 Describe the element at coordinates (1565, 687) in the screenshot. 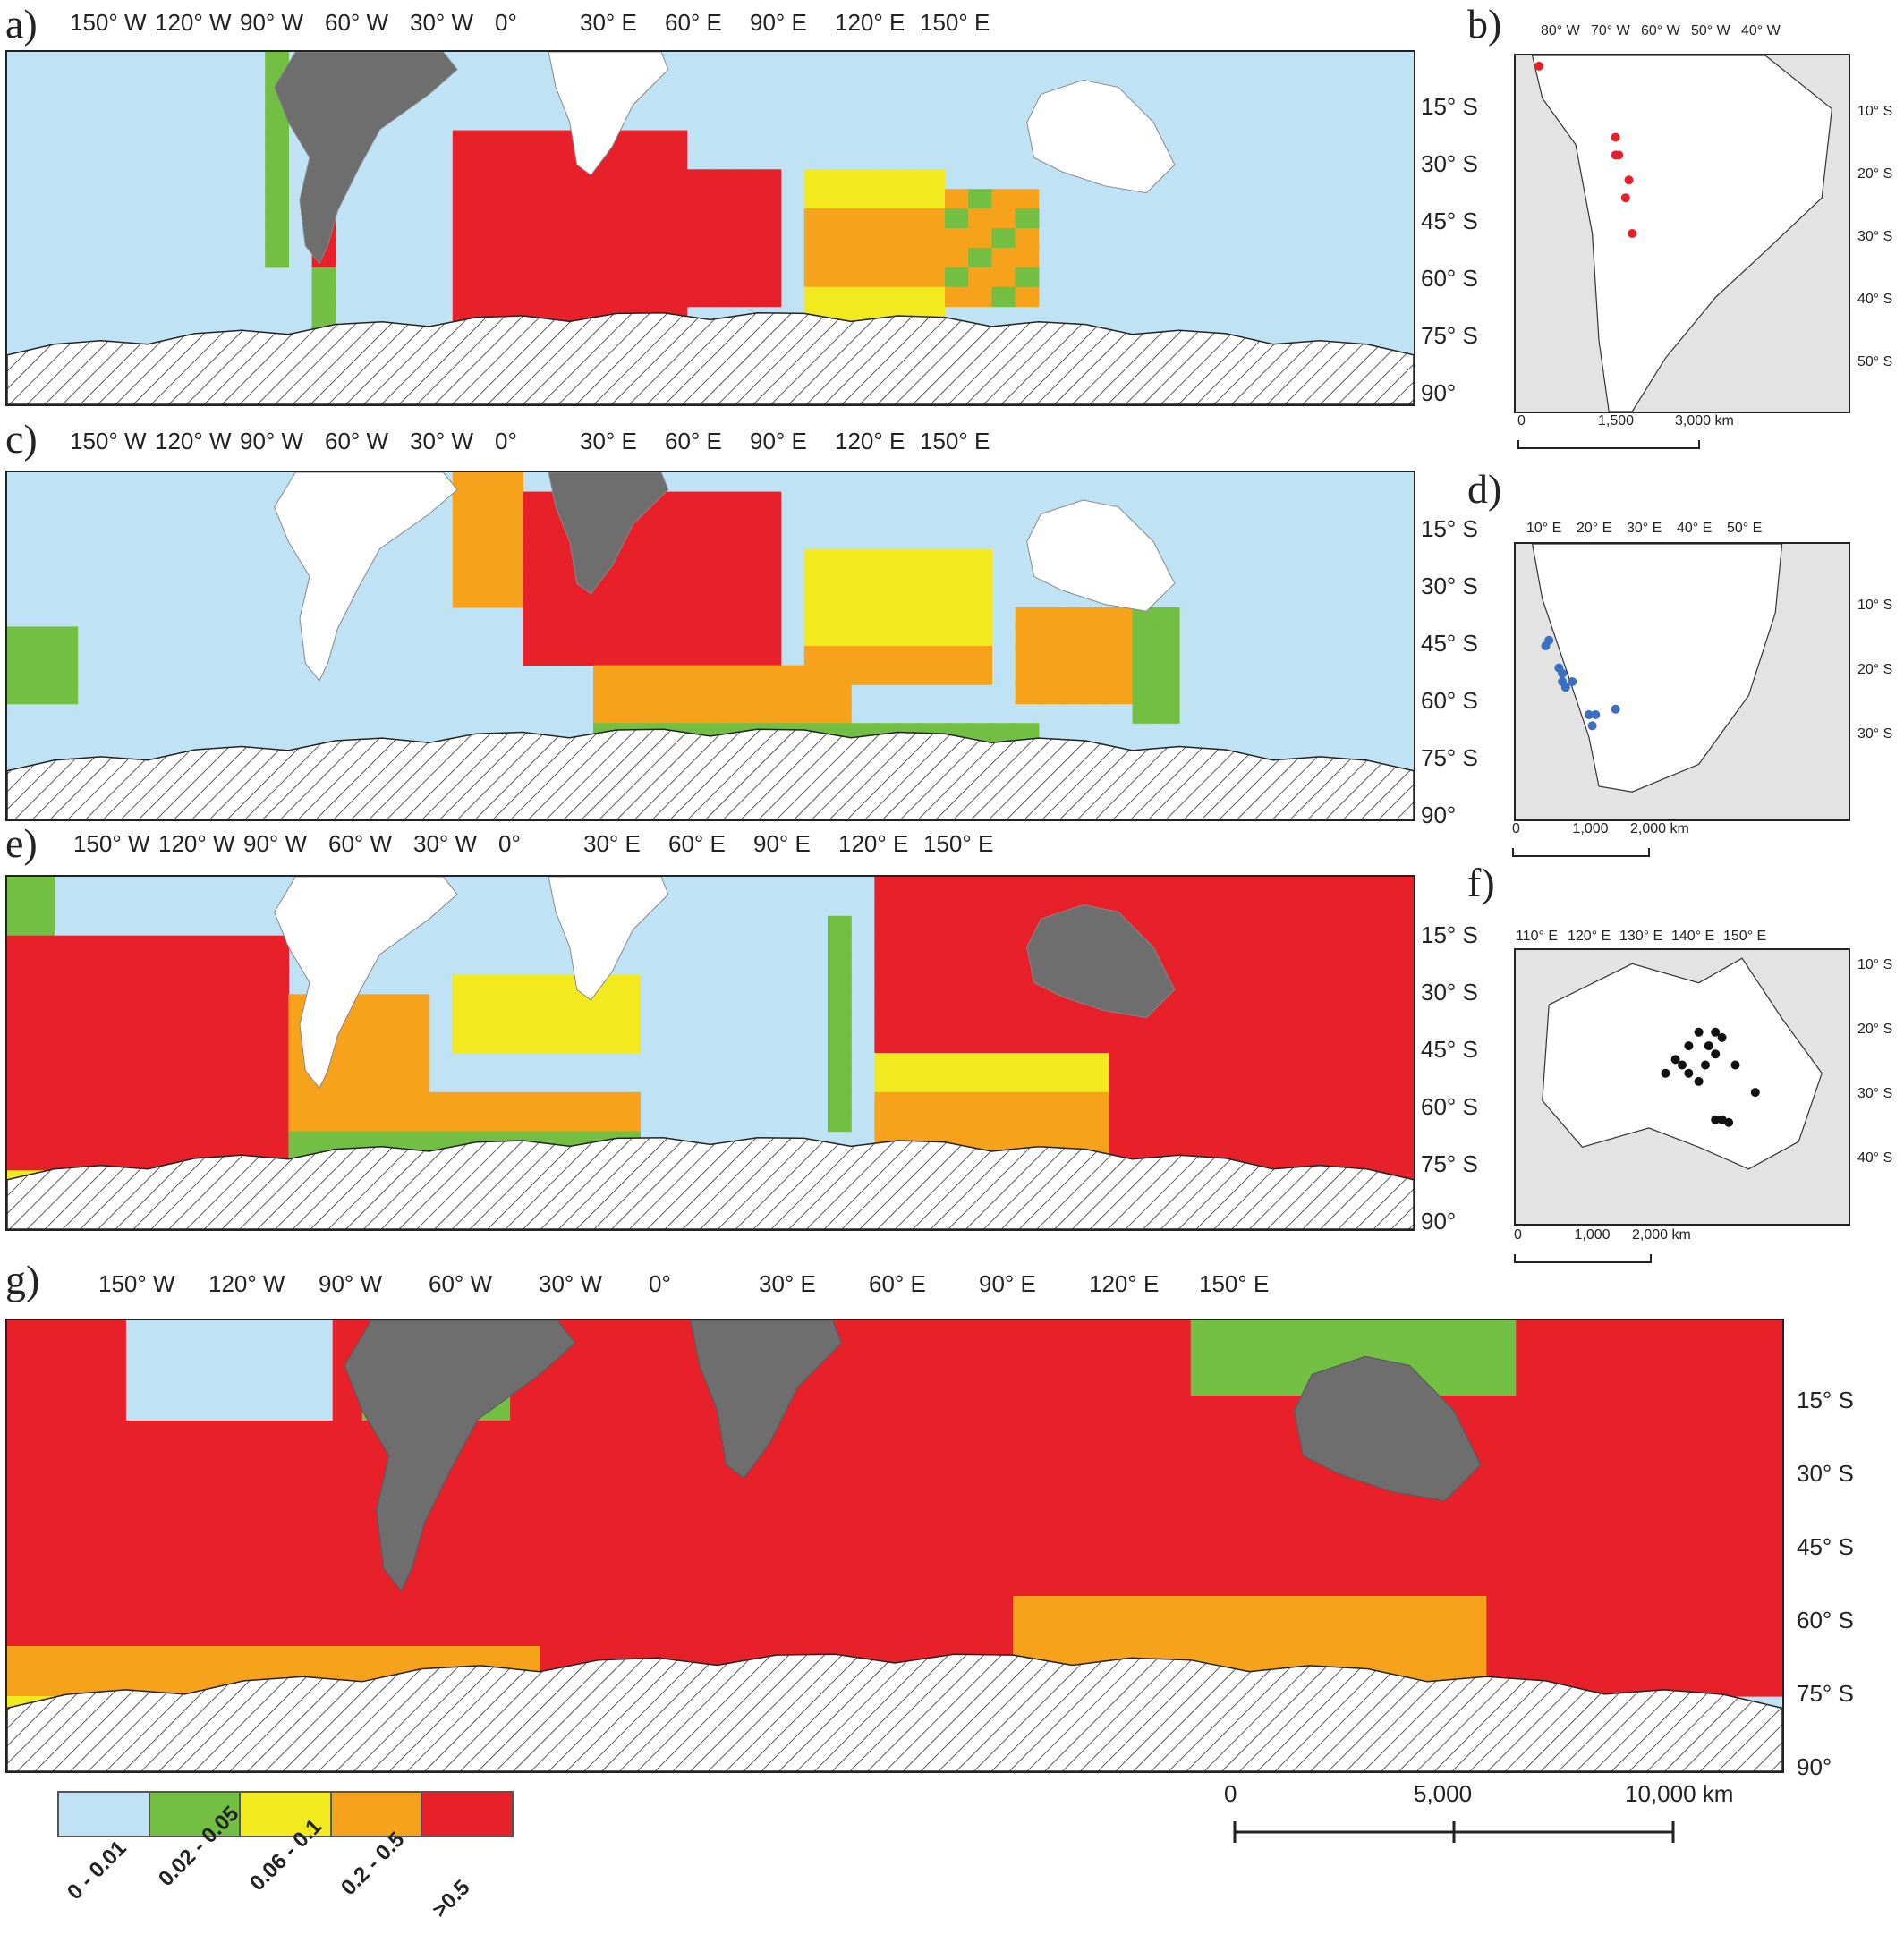

I see `occurrence-point` at that location.